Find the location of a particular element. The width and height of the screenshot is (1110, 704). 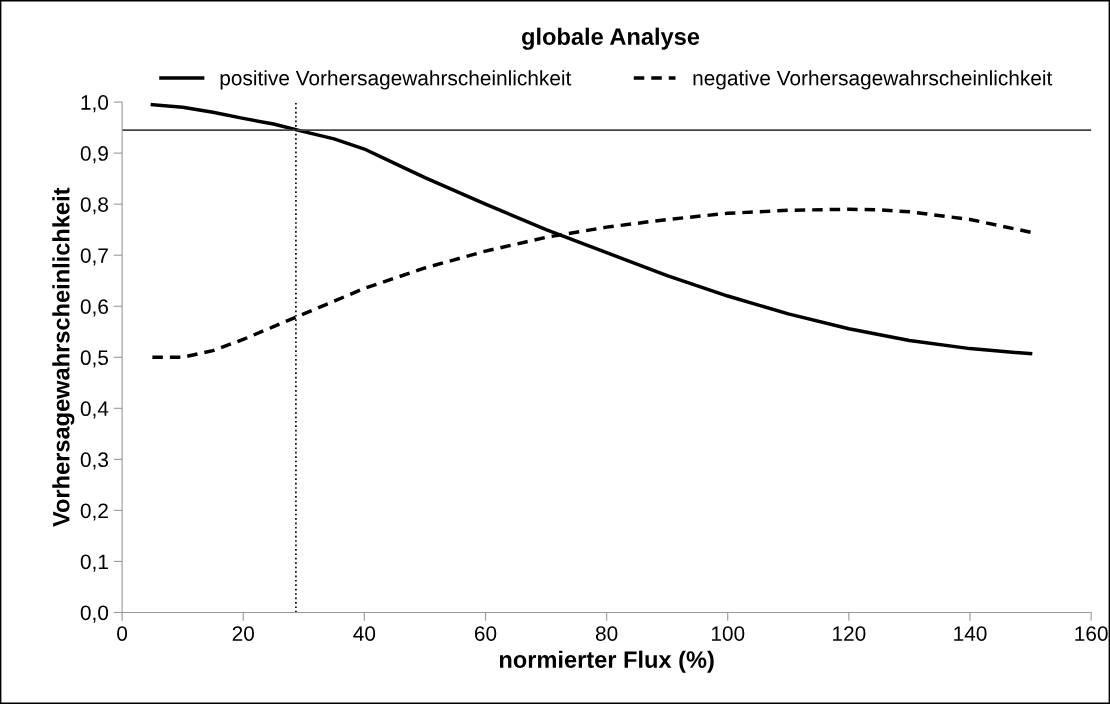

x-tick-label: 60 is located at coordinates (485, 633).